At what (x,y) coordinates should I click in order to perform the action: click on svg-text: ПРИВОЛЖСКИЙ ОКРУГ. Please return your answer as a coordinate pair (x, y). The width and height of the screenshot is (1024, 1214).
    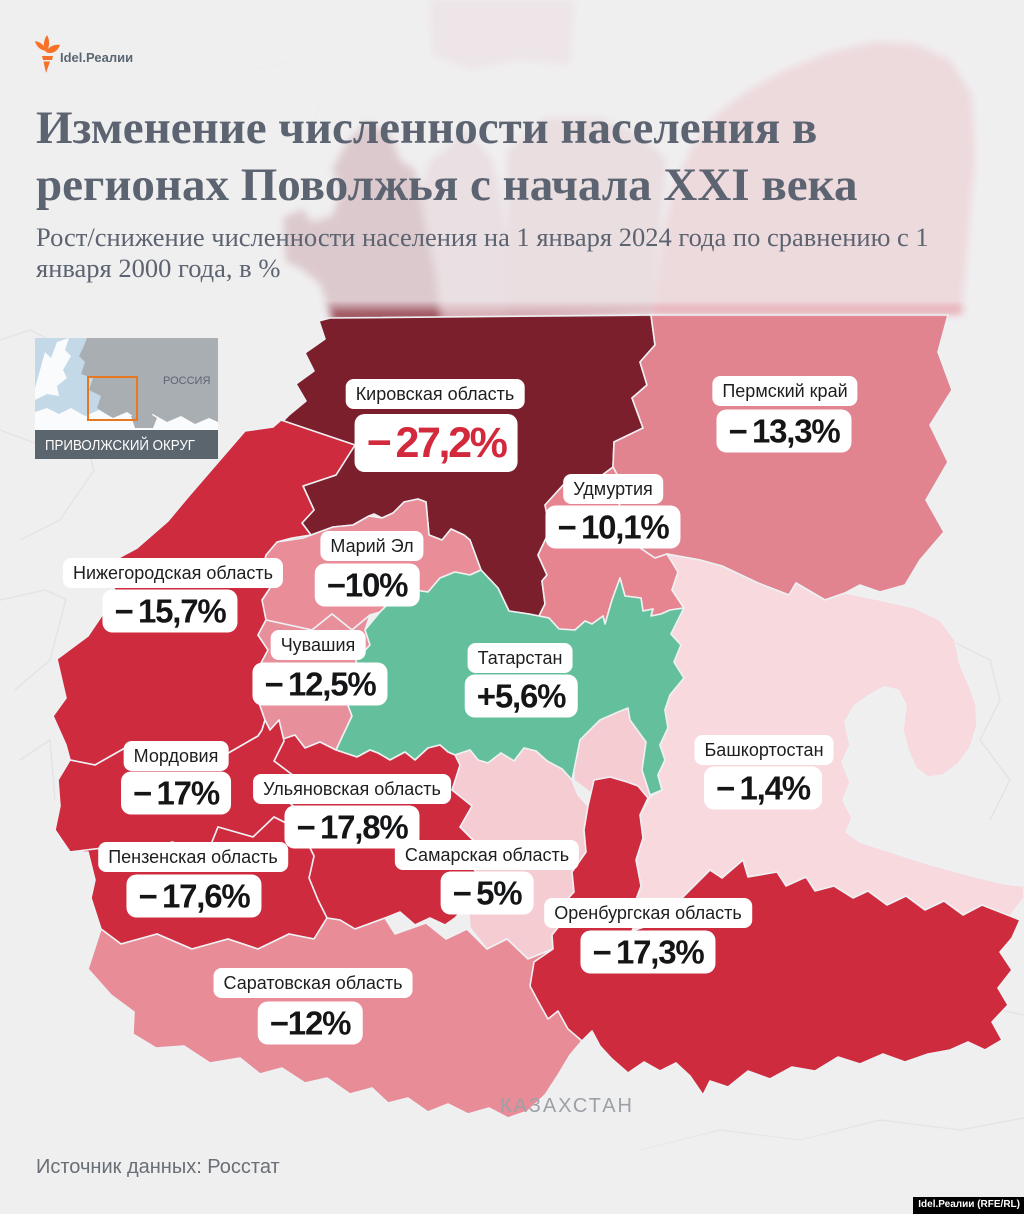
    Looking at the image, I should click on (120, 445).